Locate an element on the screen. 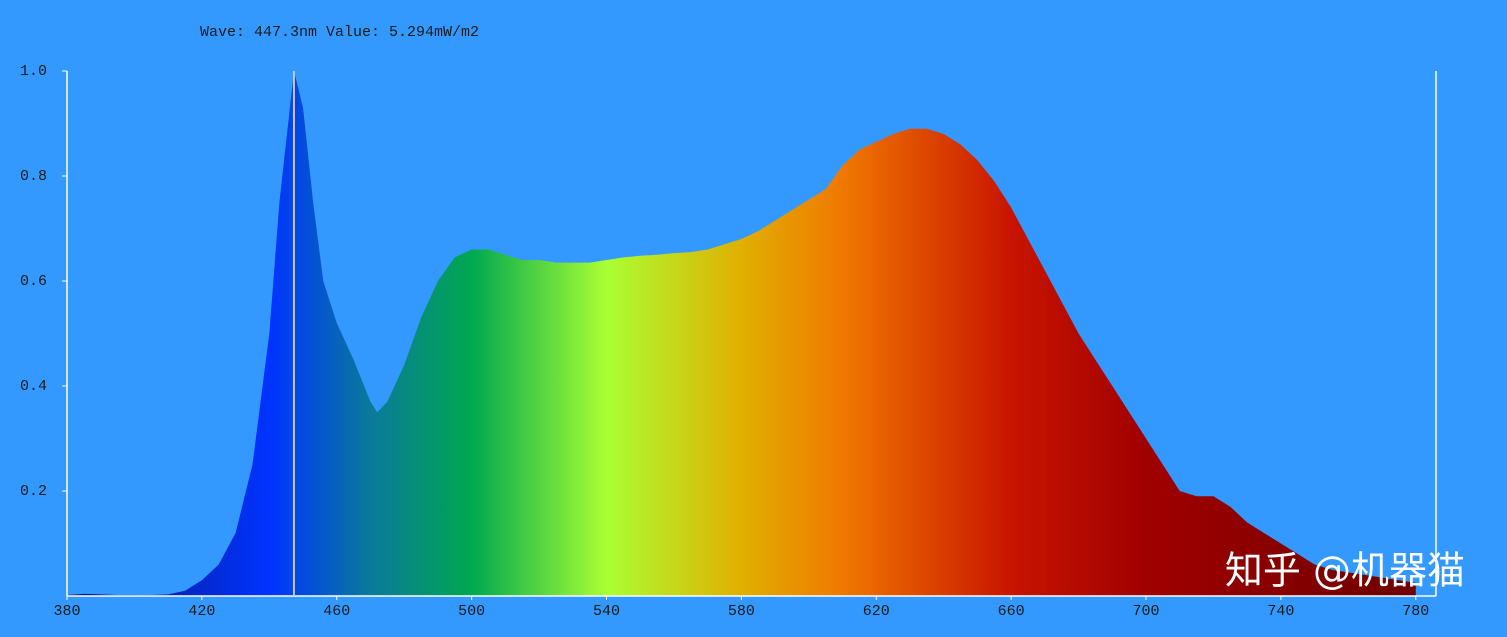 The width and height of the screenshot is (1507, 637). x-tick-label: 380 is located at coordinates (66, 611).